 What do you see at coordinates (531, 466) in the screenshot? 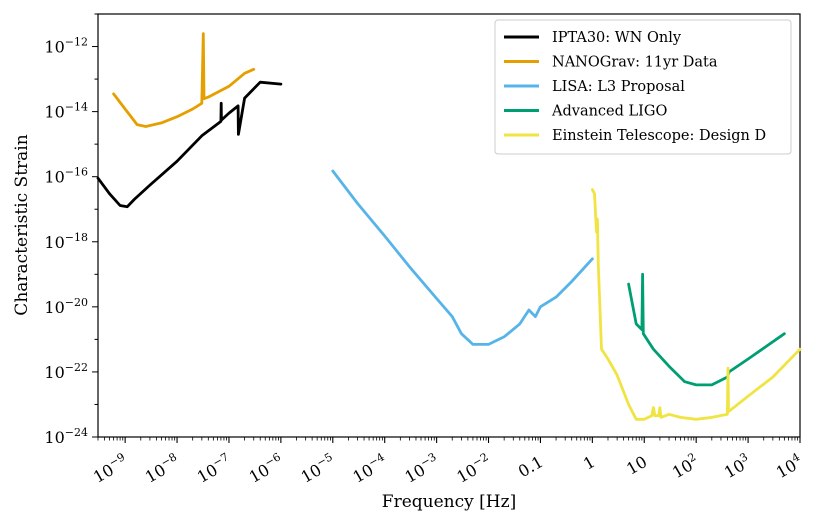
I see `x-tick-label: 0.1` at bounding box center [531, 466].